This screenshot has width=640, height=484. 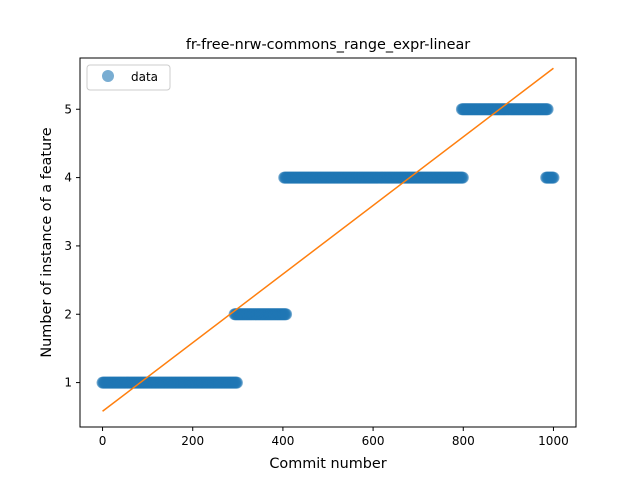 I want to click on y-tick-label: 2, so click(x=68, y=314).